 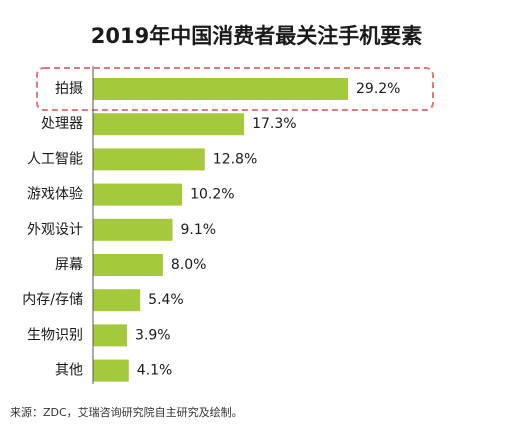 What do you see at coordinates (55, 335) in the screenshot?
I see `category-label: 生物识别` at bounding box center [55, 335].